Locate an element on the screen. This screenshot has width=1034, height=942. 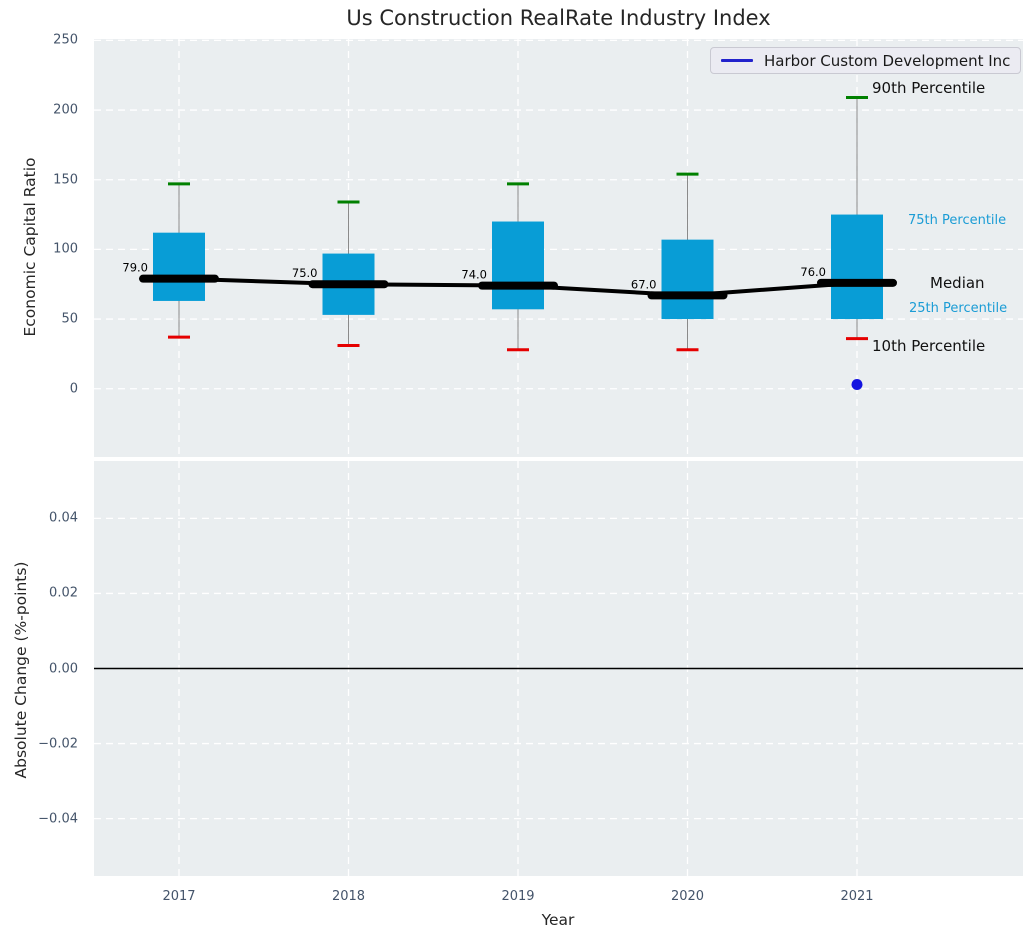
annotation-75th-percentile: 75th Percentile is located at coordinates (957, 220).